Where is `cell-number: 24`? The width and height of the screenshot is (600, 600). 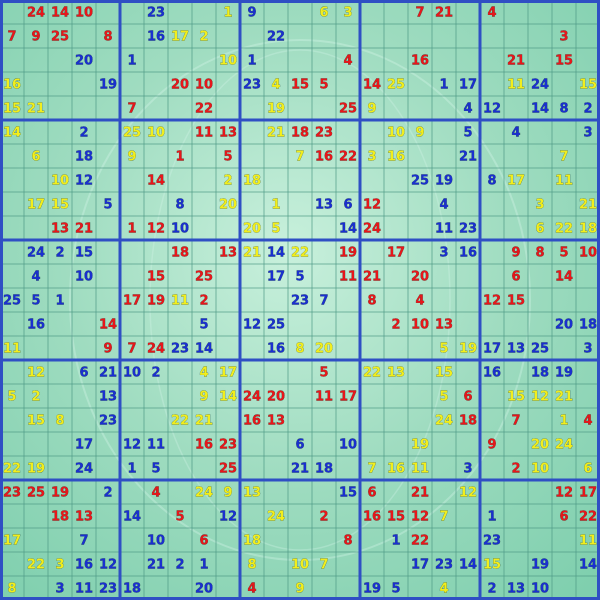
cell-number: 24 is located at coordinates (36, 13).